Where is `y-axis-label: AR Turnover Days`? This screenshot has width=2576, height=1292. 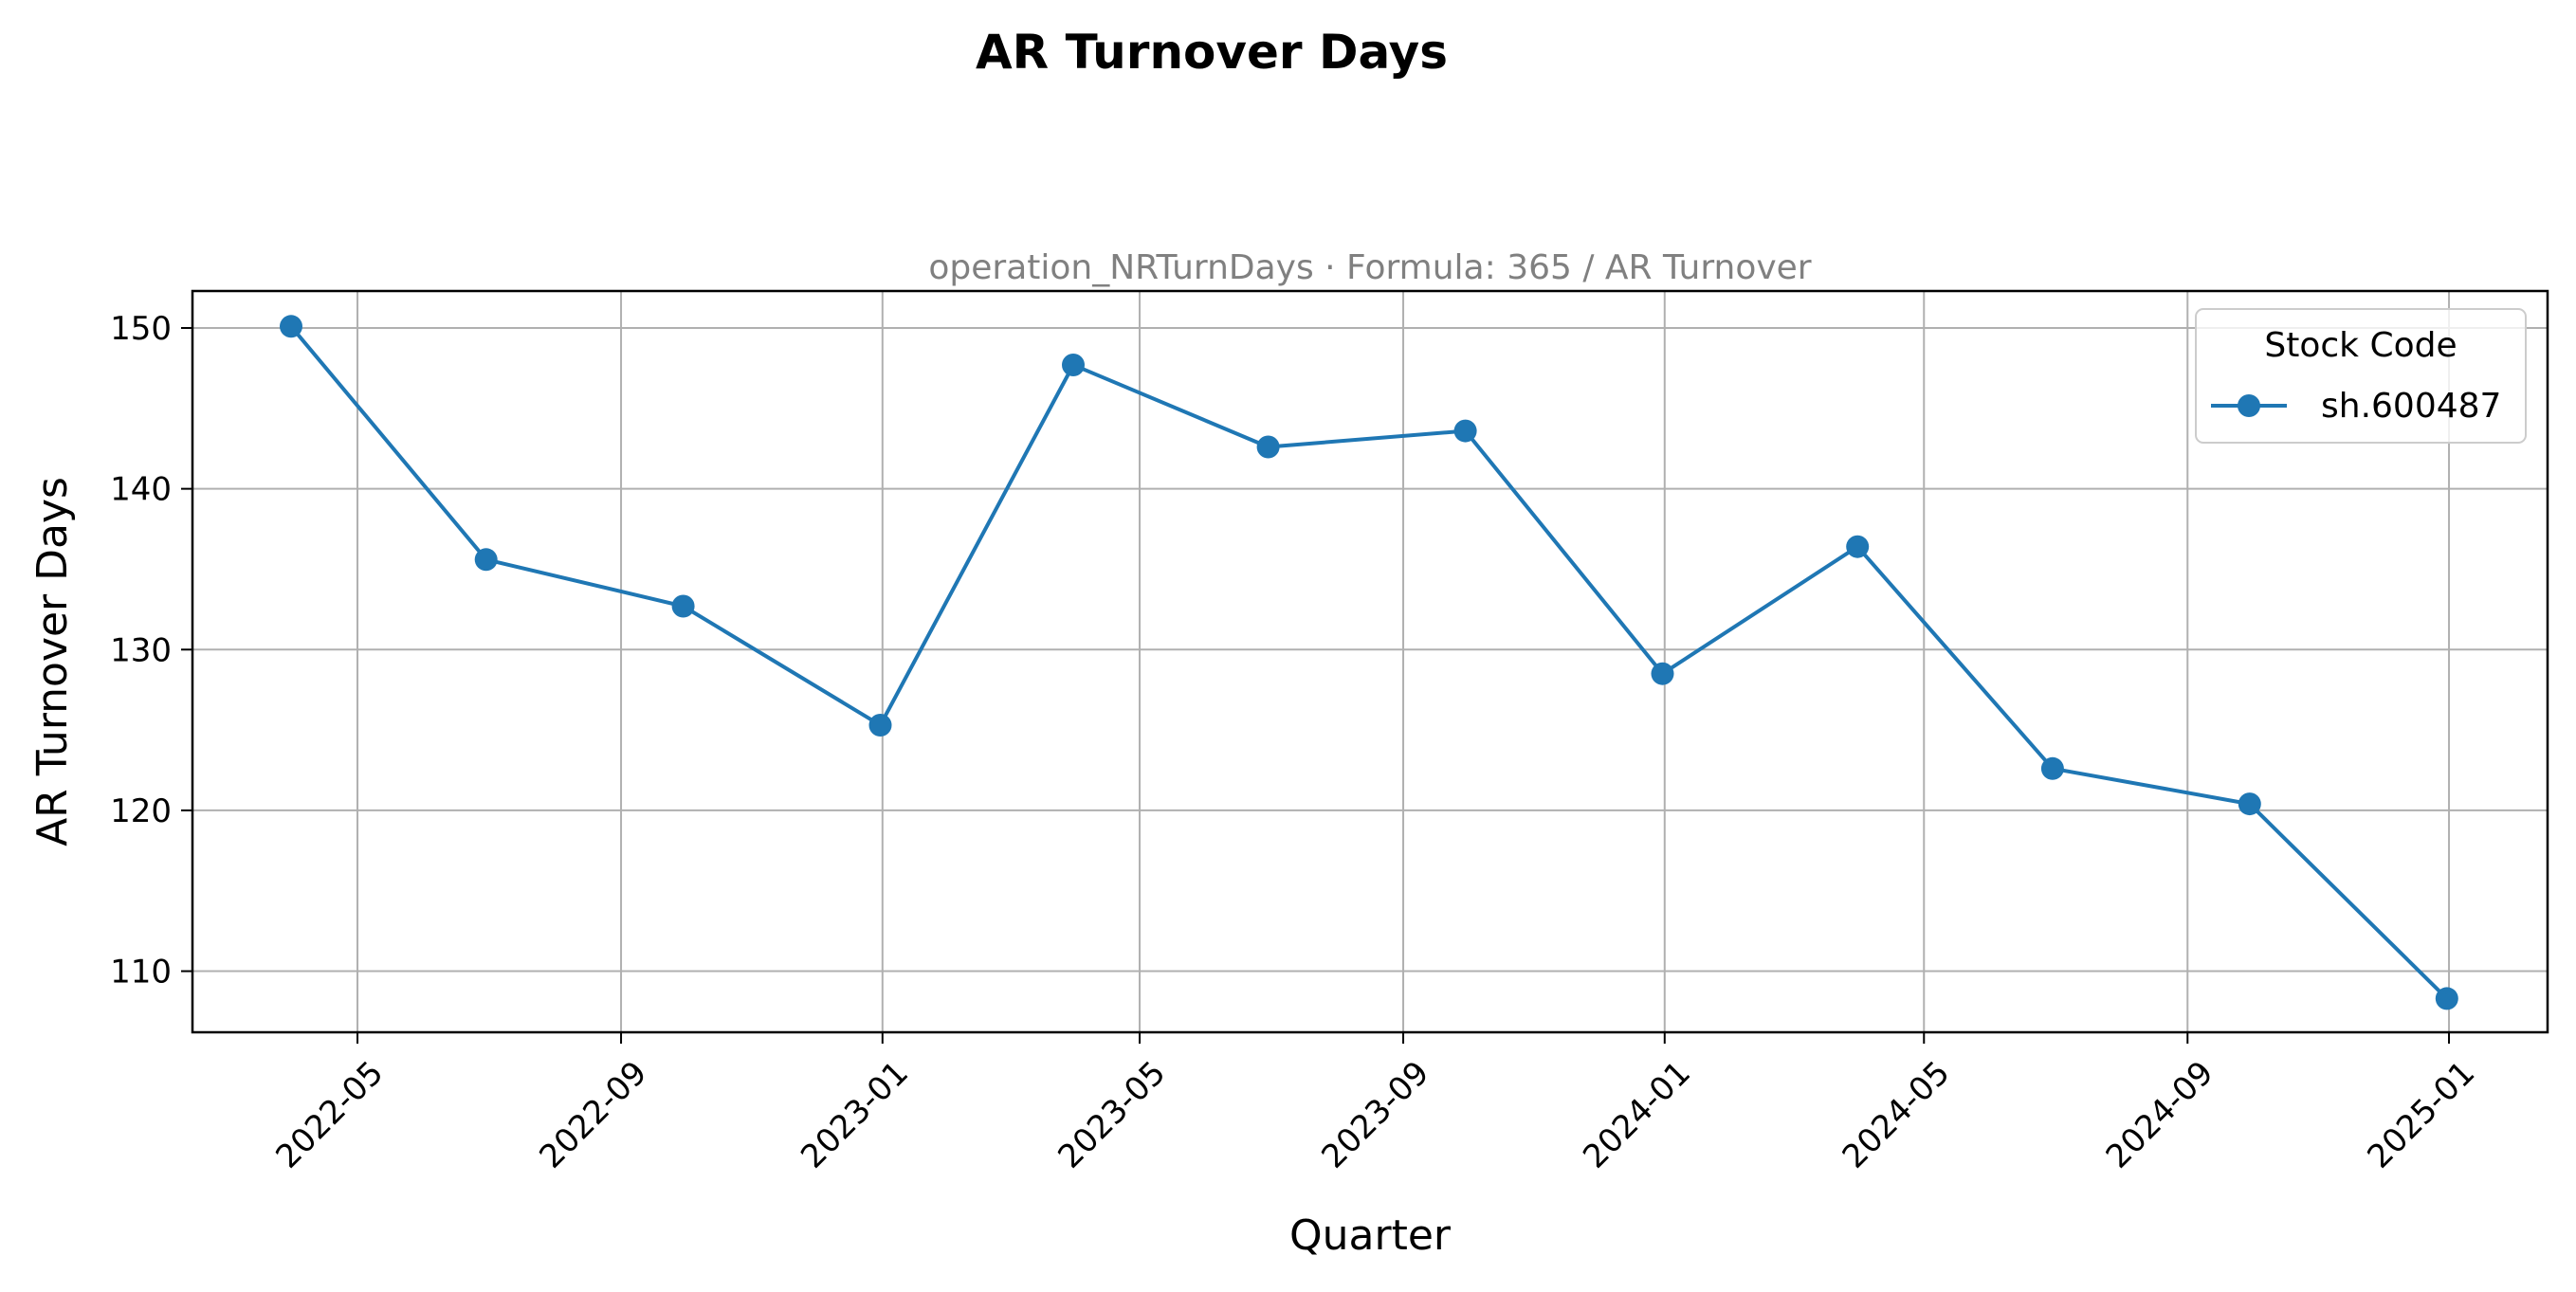 y-axis-label: AR Turnover Days is located at coordinates (52, 661).